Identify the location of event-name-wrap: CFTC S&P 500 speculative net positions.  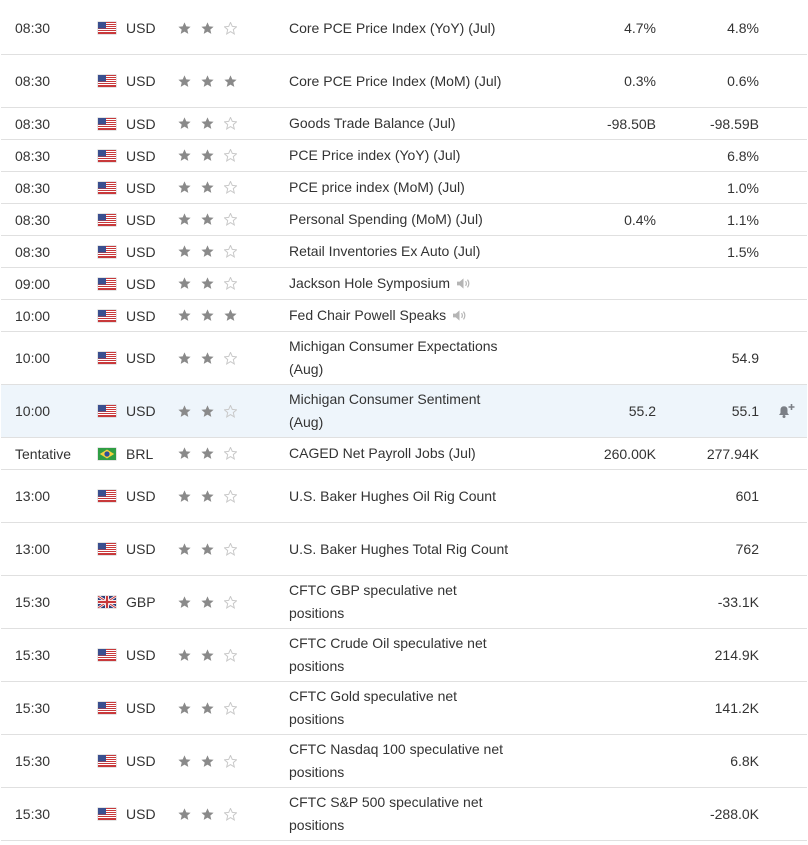
(401, 814).